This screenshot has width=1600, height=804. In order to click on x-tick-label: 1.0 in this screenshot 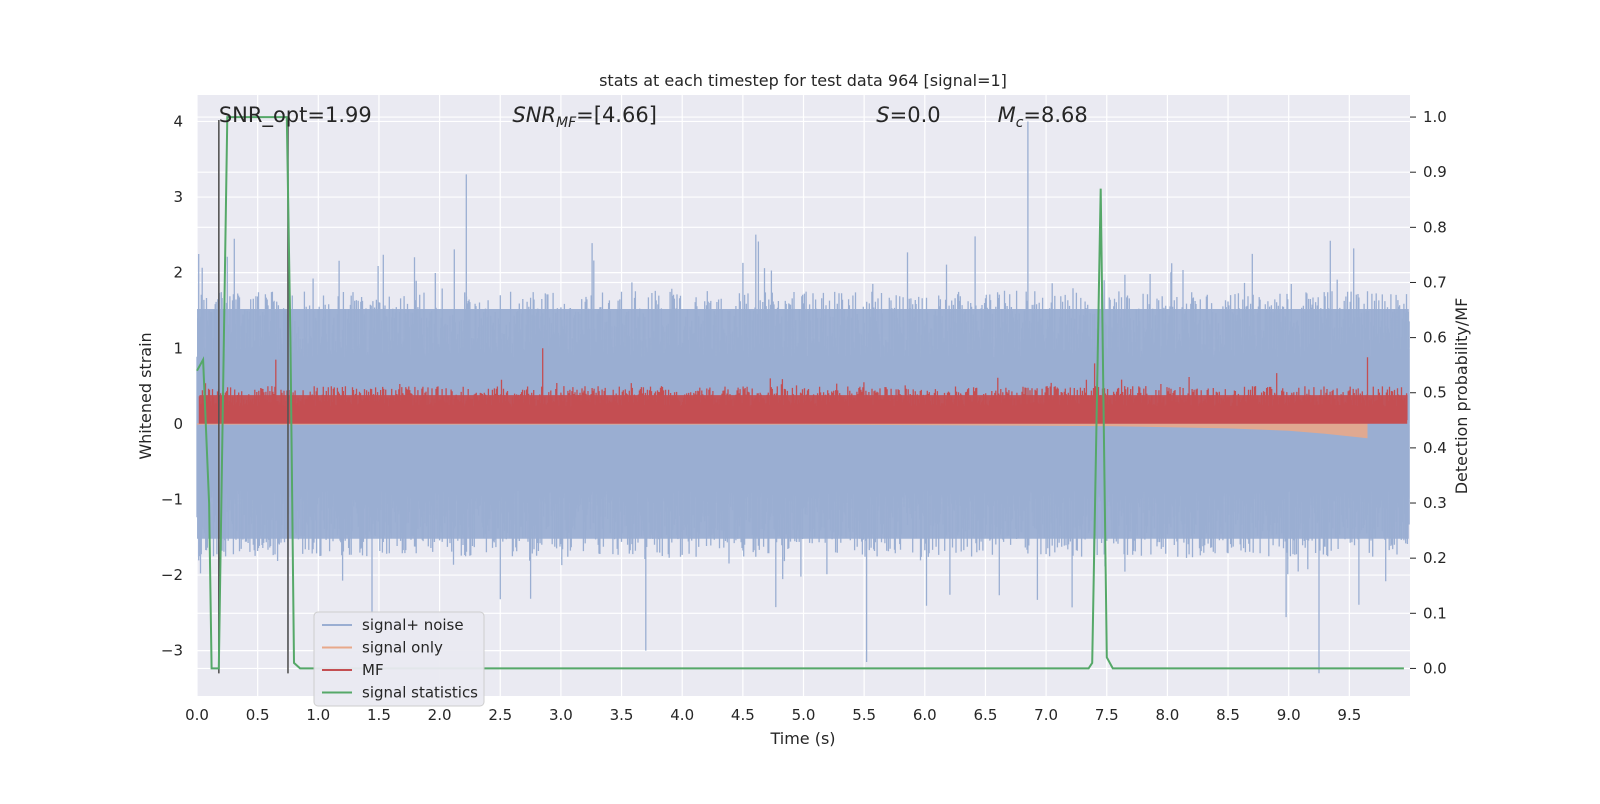, I will do `click(318, 715)`.